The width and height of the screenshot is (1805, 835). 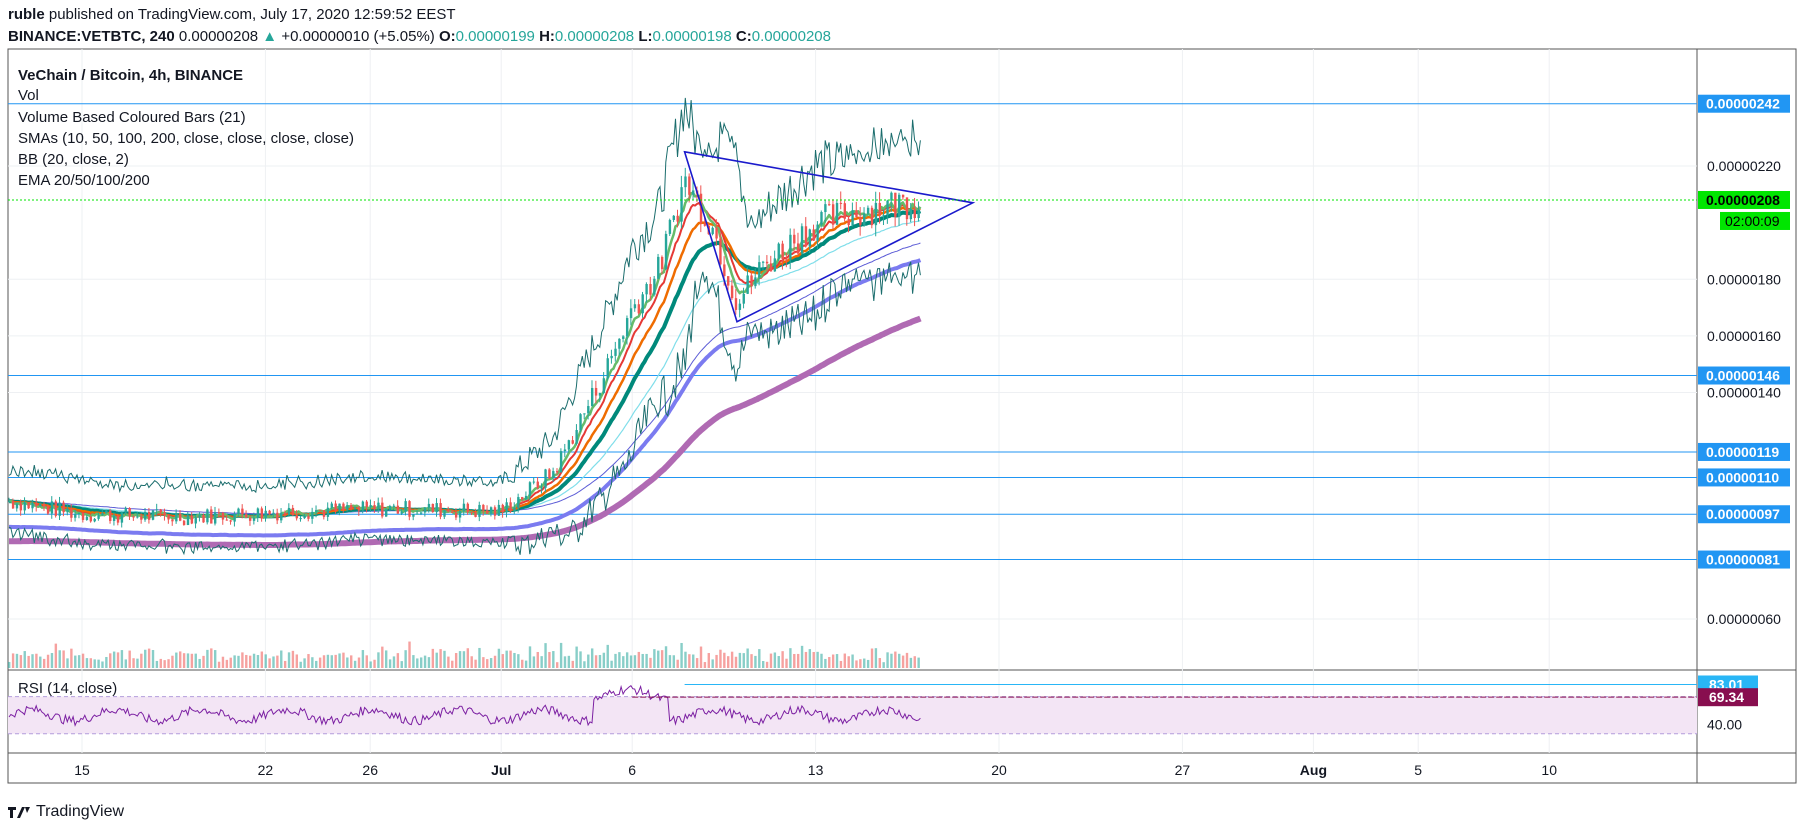 What do you see at coordinates (91, 36) in the screenshot?
I see `symbol-label: BINANCE:VETBTC, 240` at bounding box center [91, 36].